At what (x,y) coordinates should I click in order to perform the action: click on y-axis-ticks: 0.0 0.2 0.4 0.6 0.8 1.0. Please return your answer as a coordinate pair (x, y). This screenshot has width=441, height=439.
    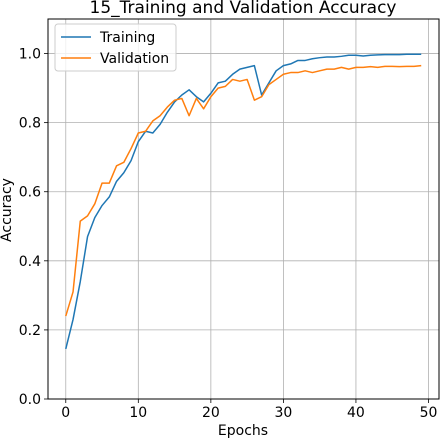
    Looking at the image, I should click on (33, 227).